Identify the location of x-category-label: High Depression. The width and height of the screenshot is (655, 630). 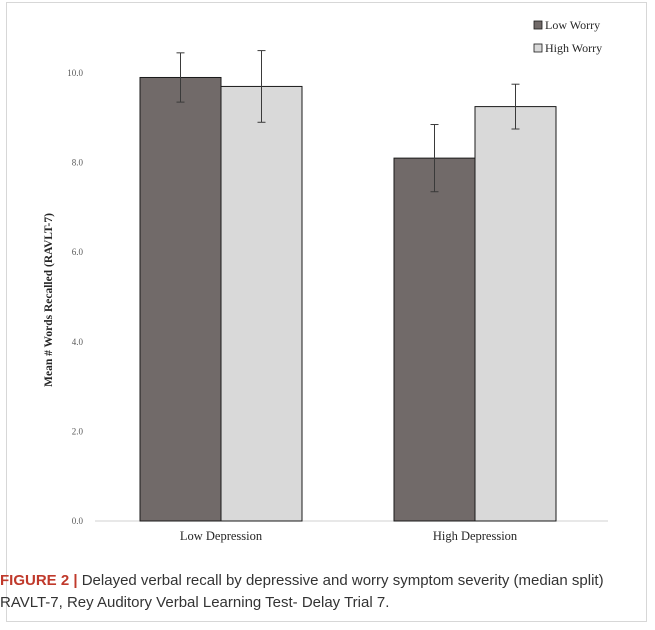
(475, 536).